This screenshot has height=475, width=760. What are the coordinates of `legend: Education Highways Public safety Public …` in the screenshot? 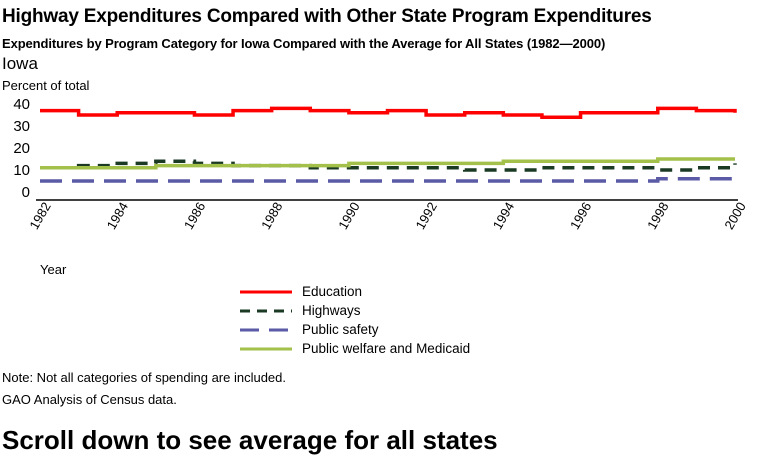 It's located at (355, 320).